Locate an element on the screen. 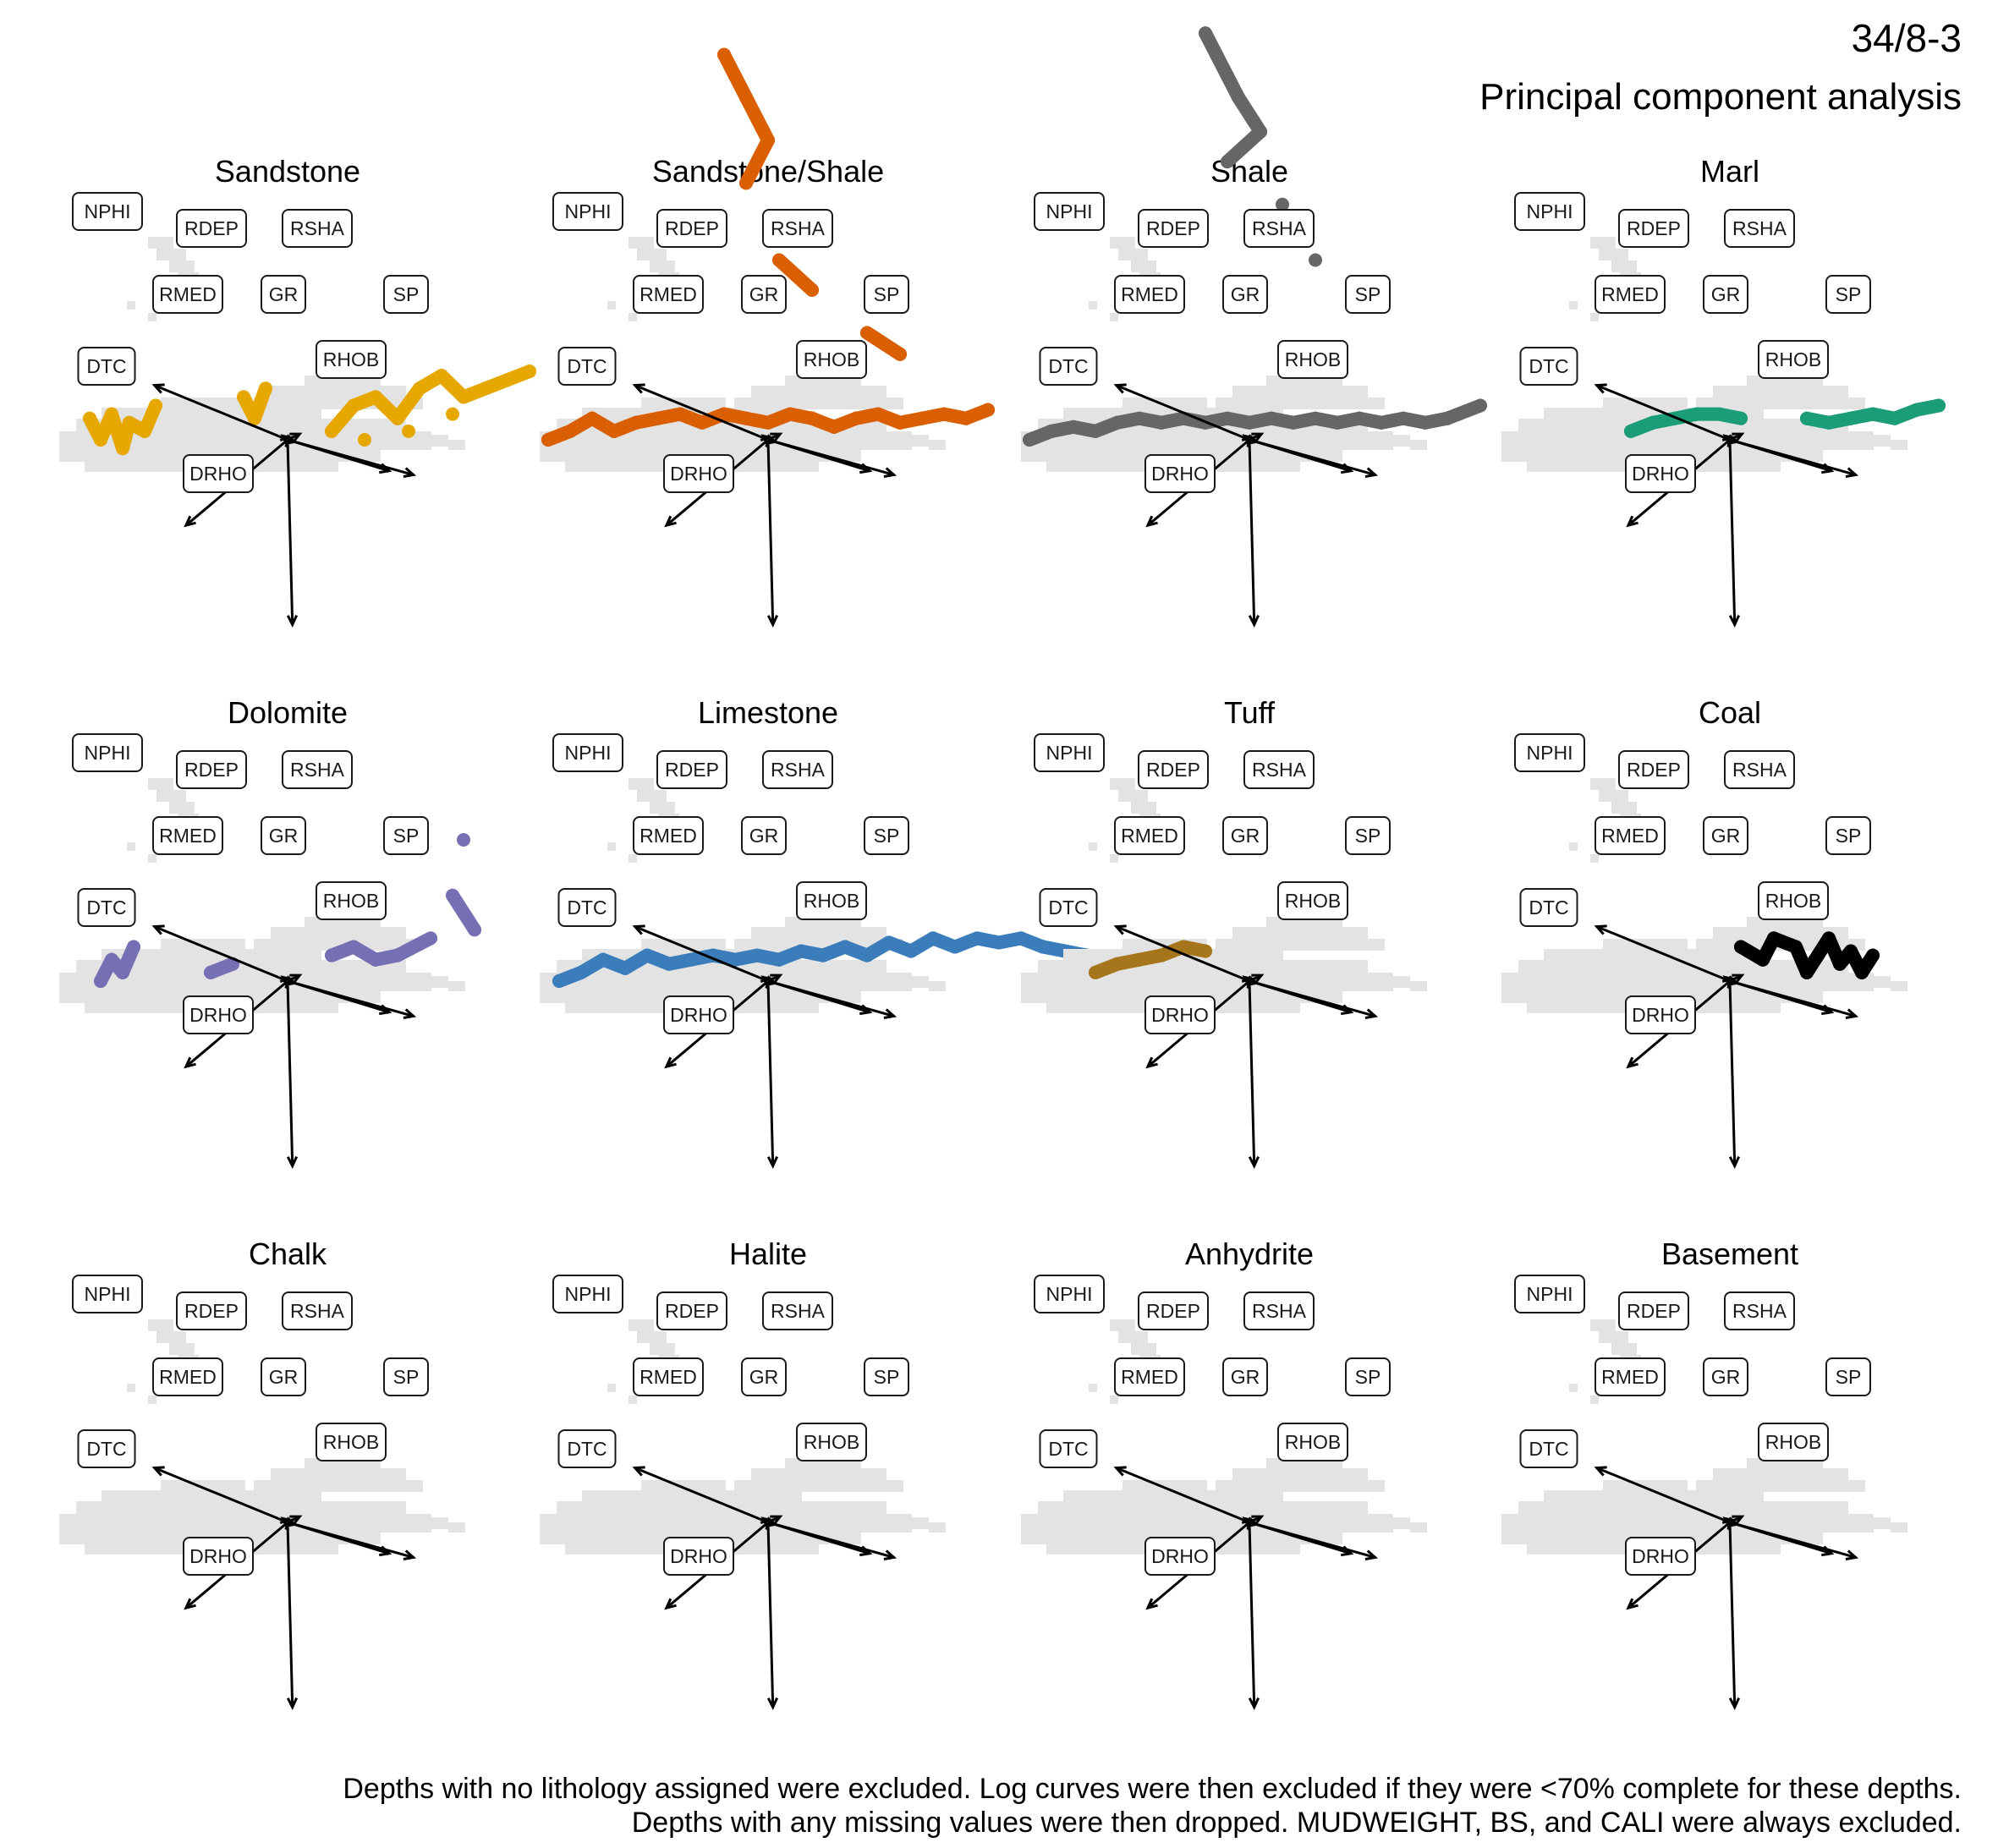  loading-label-gr: GR is located at coordinates (283, 835).